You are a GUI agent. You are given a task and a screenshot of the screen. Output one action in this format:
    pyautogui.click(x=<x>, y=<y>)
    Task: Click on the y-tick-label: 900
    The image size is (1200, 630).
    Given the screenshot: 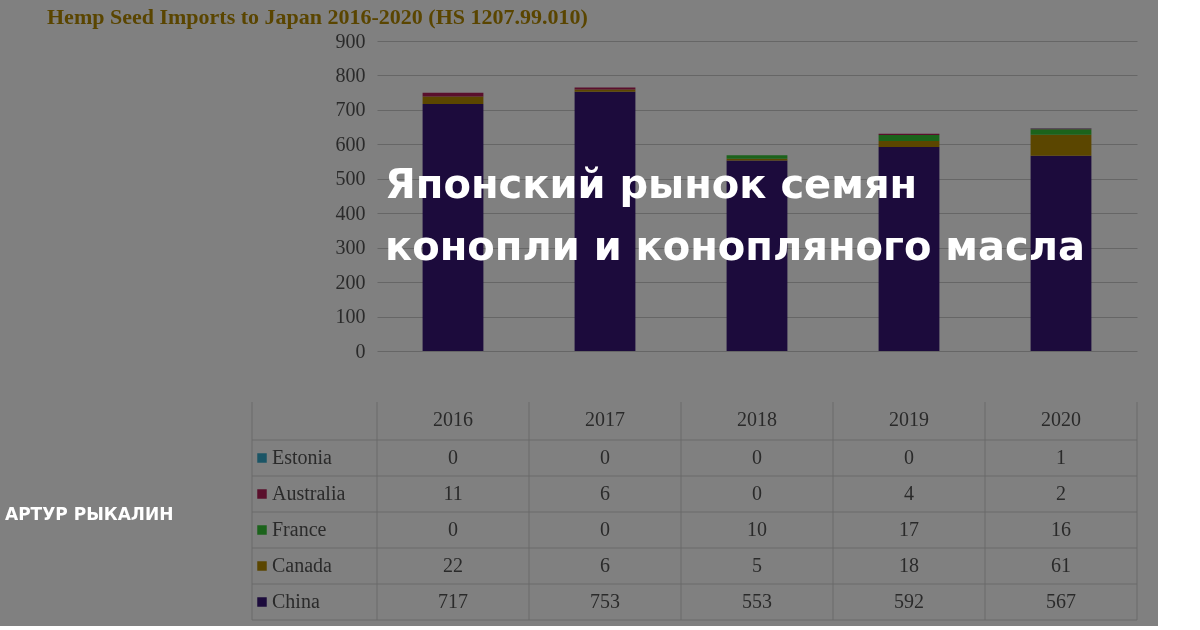 What is the action you would take?
    pyautogui.click(x=350, y=40)
    